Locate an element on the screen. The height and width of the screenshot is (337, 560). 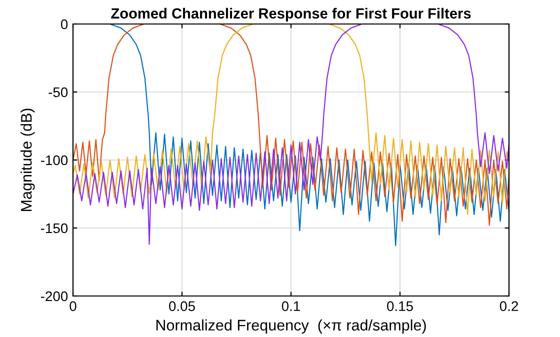
x-axis-title: Normalized Frequency (×π rad/sample) is located at coordinates (291, 326).